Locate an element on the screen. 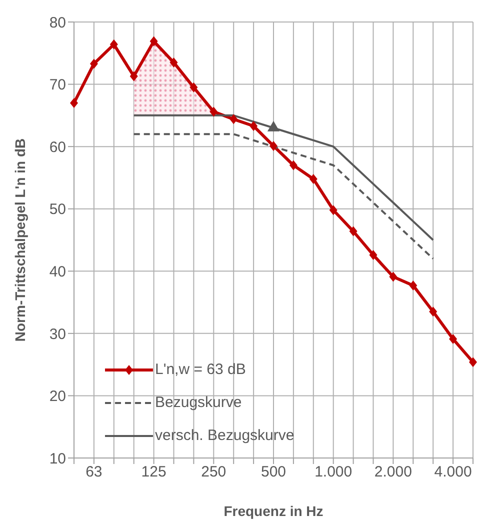 Image resolution: width=478 pixels, height=530 pixels. x-tick-label: 1.000 is located at coordinates (333, 472).